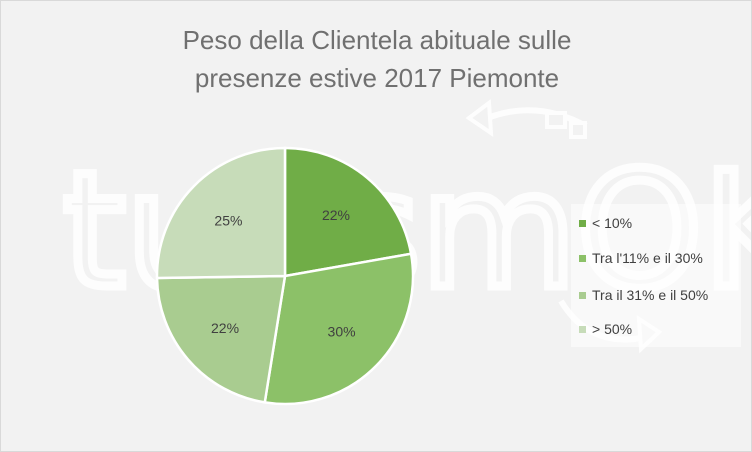 This screenshot has height=452, width=752. I want to click on legend-item-2: Tra l'11% e il 30%, so click(641, 258).